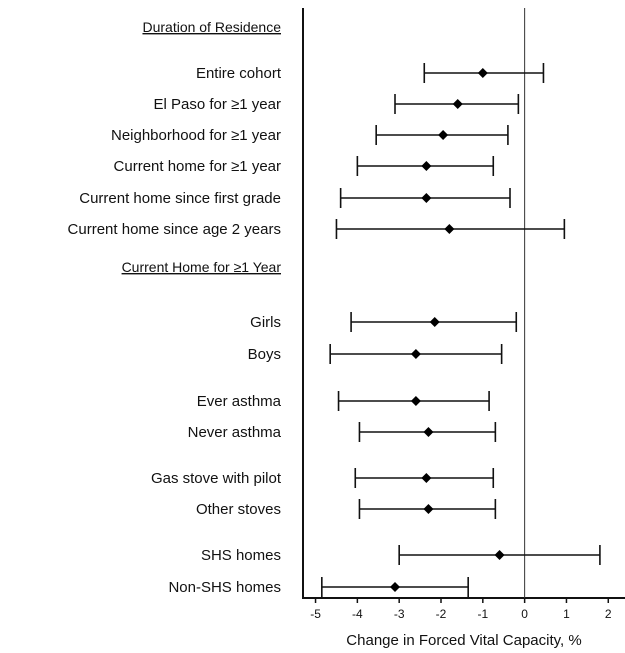  I want to click on row-label: Current home since age 2 years, so click(174, 229).